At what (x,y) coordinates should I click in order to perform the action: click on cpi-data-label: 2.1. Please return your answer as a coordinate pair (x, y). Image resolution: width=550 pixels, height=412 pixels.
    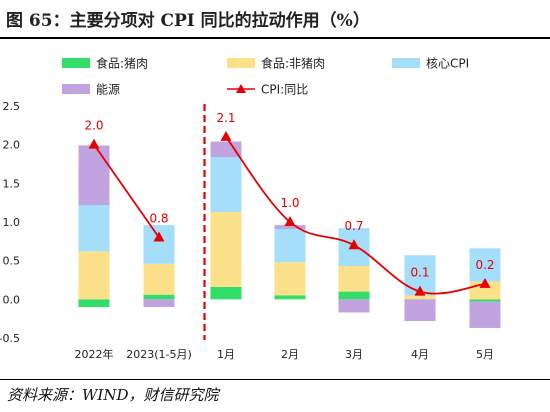
    Looking at the image, I should click on (225, 118).